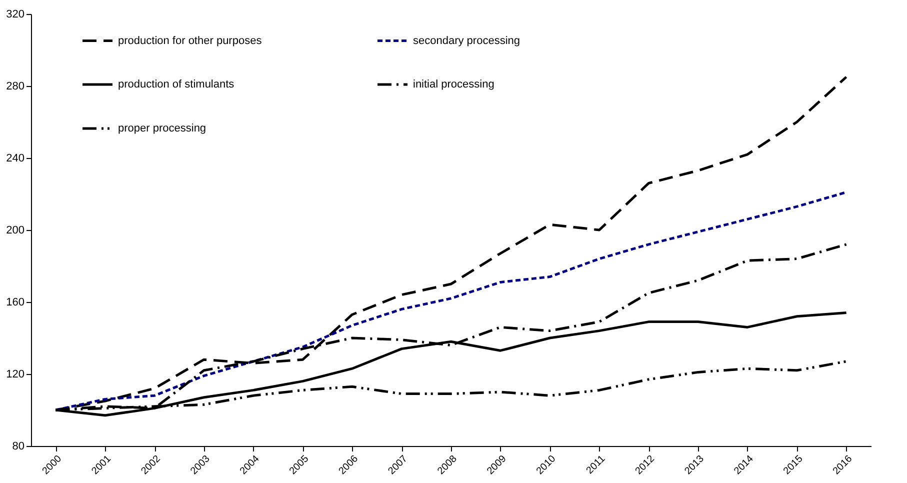 The image size is (907, 483). Describe the element at coordinates (453, 84) in the screenshot. I see `legend-label: initial processing` at that location.